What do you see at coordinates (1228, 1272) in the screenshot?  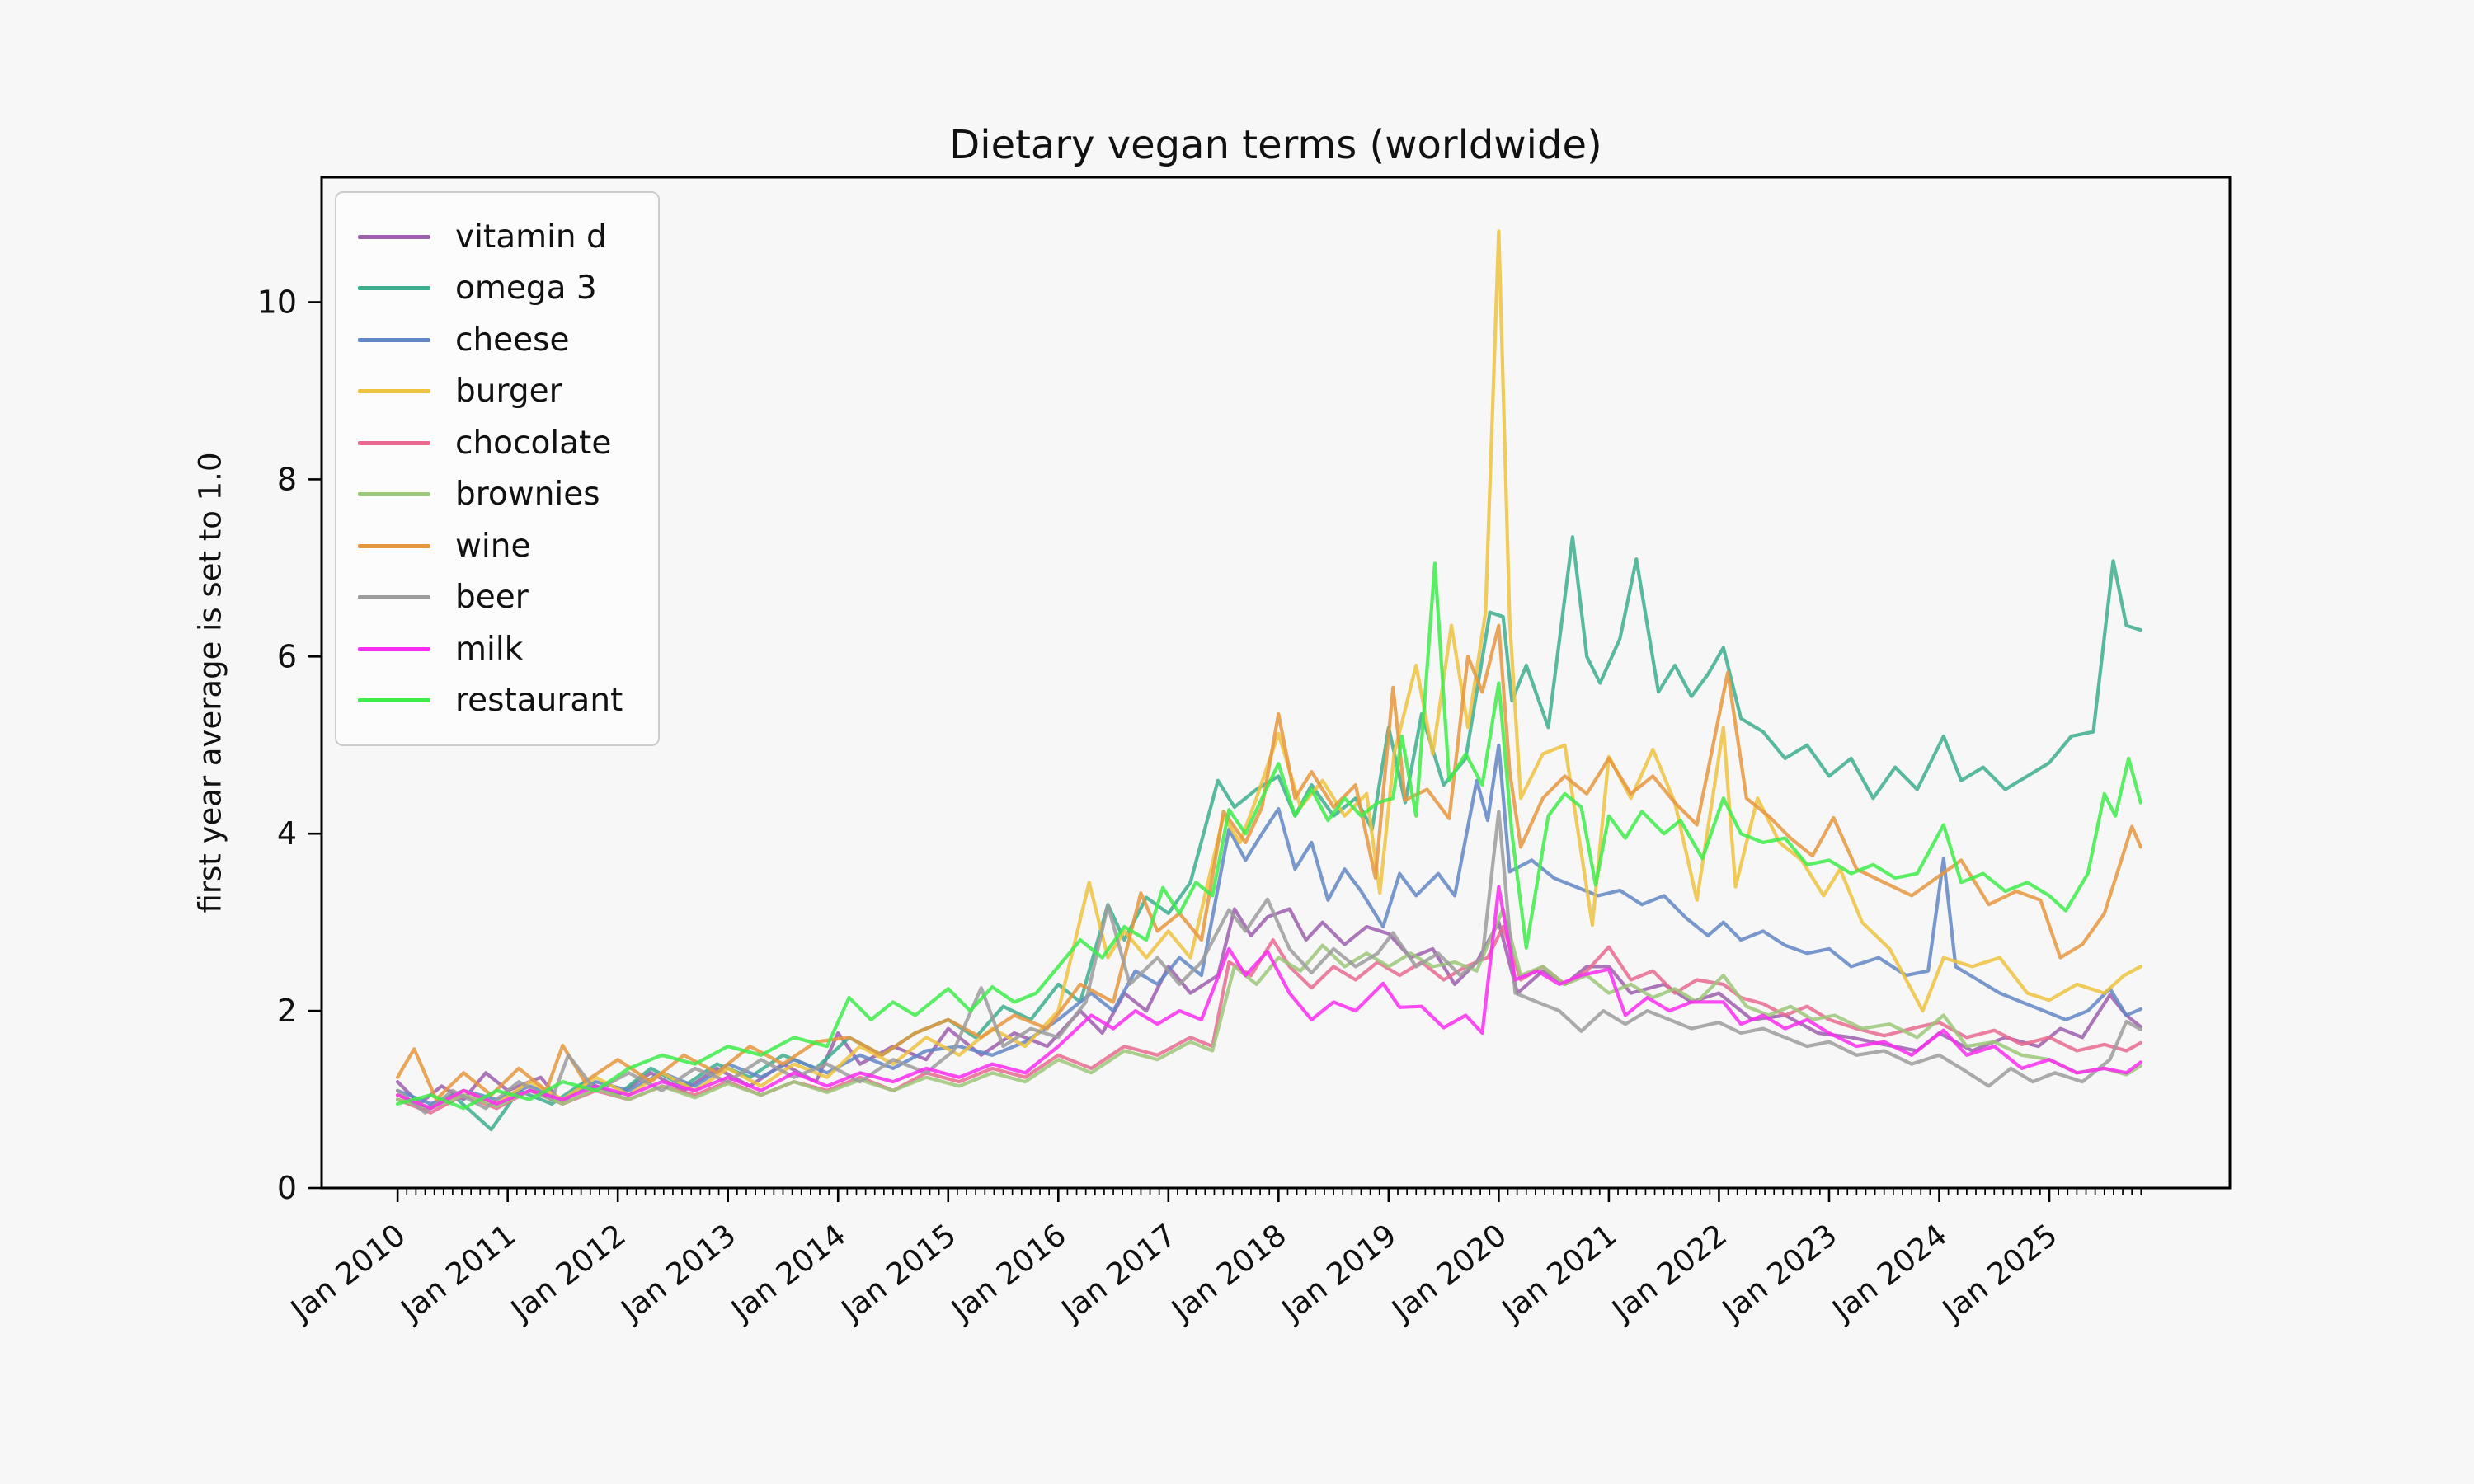 I see `x-tick-label: Jan 2018` at bounding box center [1228, 1272].